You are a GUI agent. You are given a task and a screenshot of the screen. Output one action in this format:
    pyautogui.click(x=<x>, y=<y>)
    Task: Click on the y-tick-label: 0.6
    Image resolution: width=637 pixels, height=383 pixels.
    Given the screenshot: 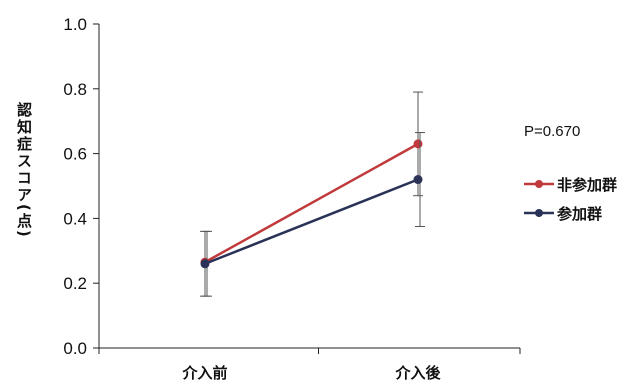 What is the action you would take?
    pyautogui.click(x=75, y=154)
    